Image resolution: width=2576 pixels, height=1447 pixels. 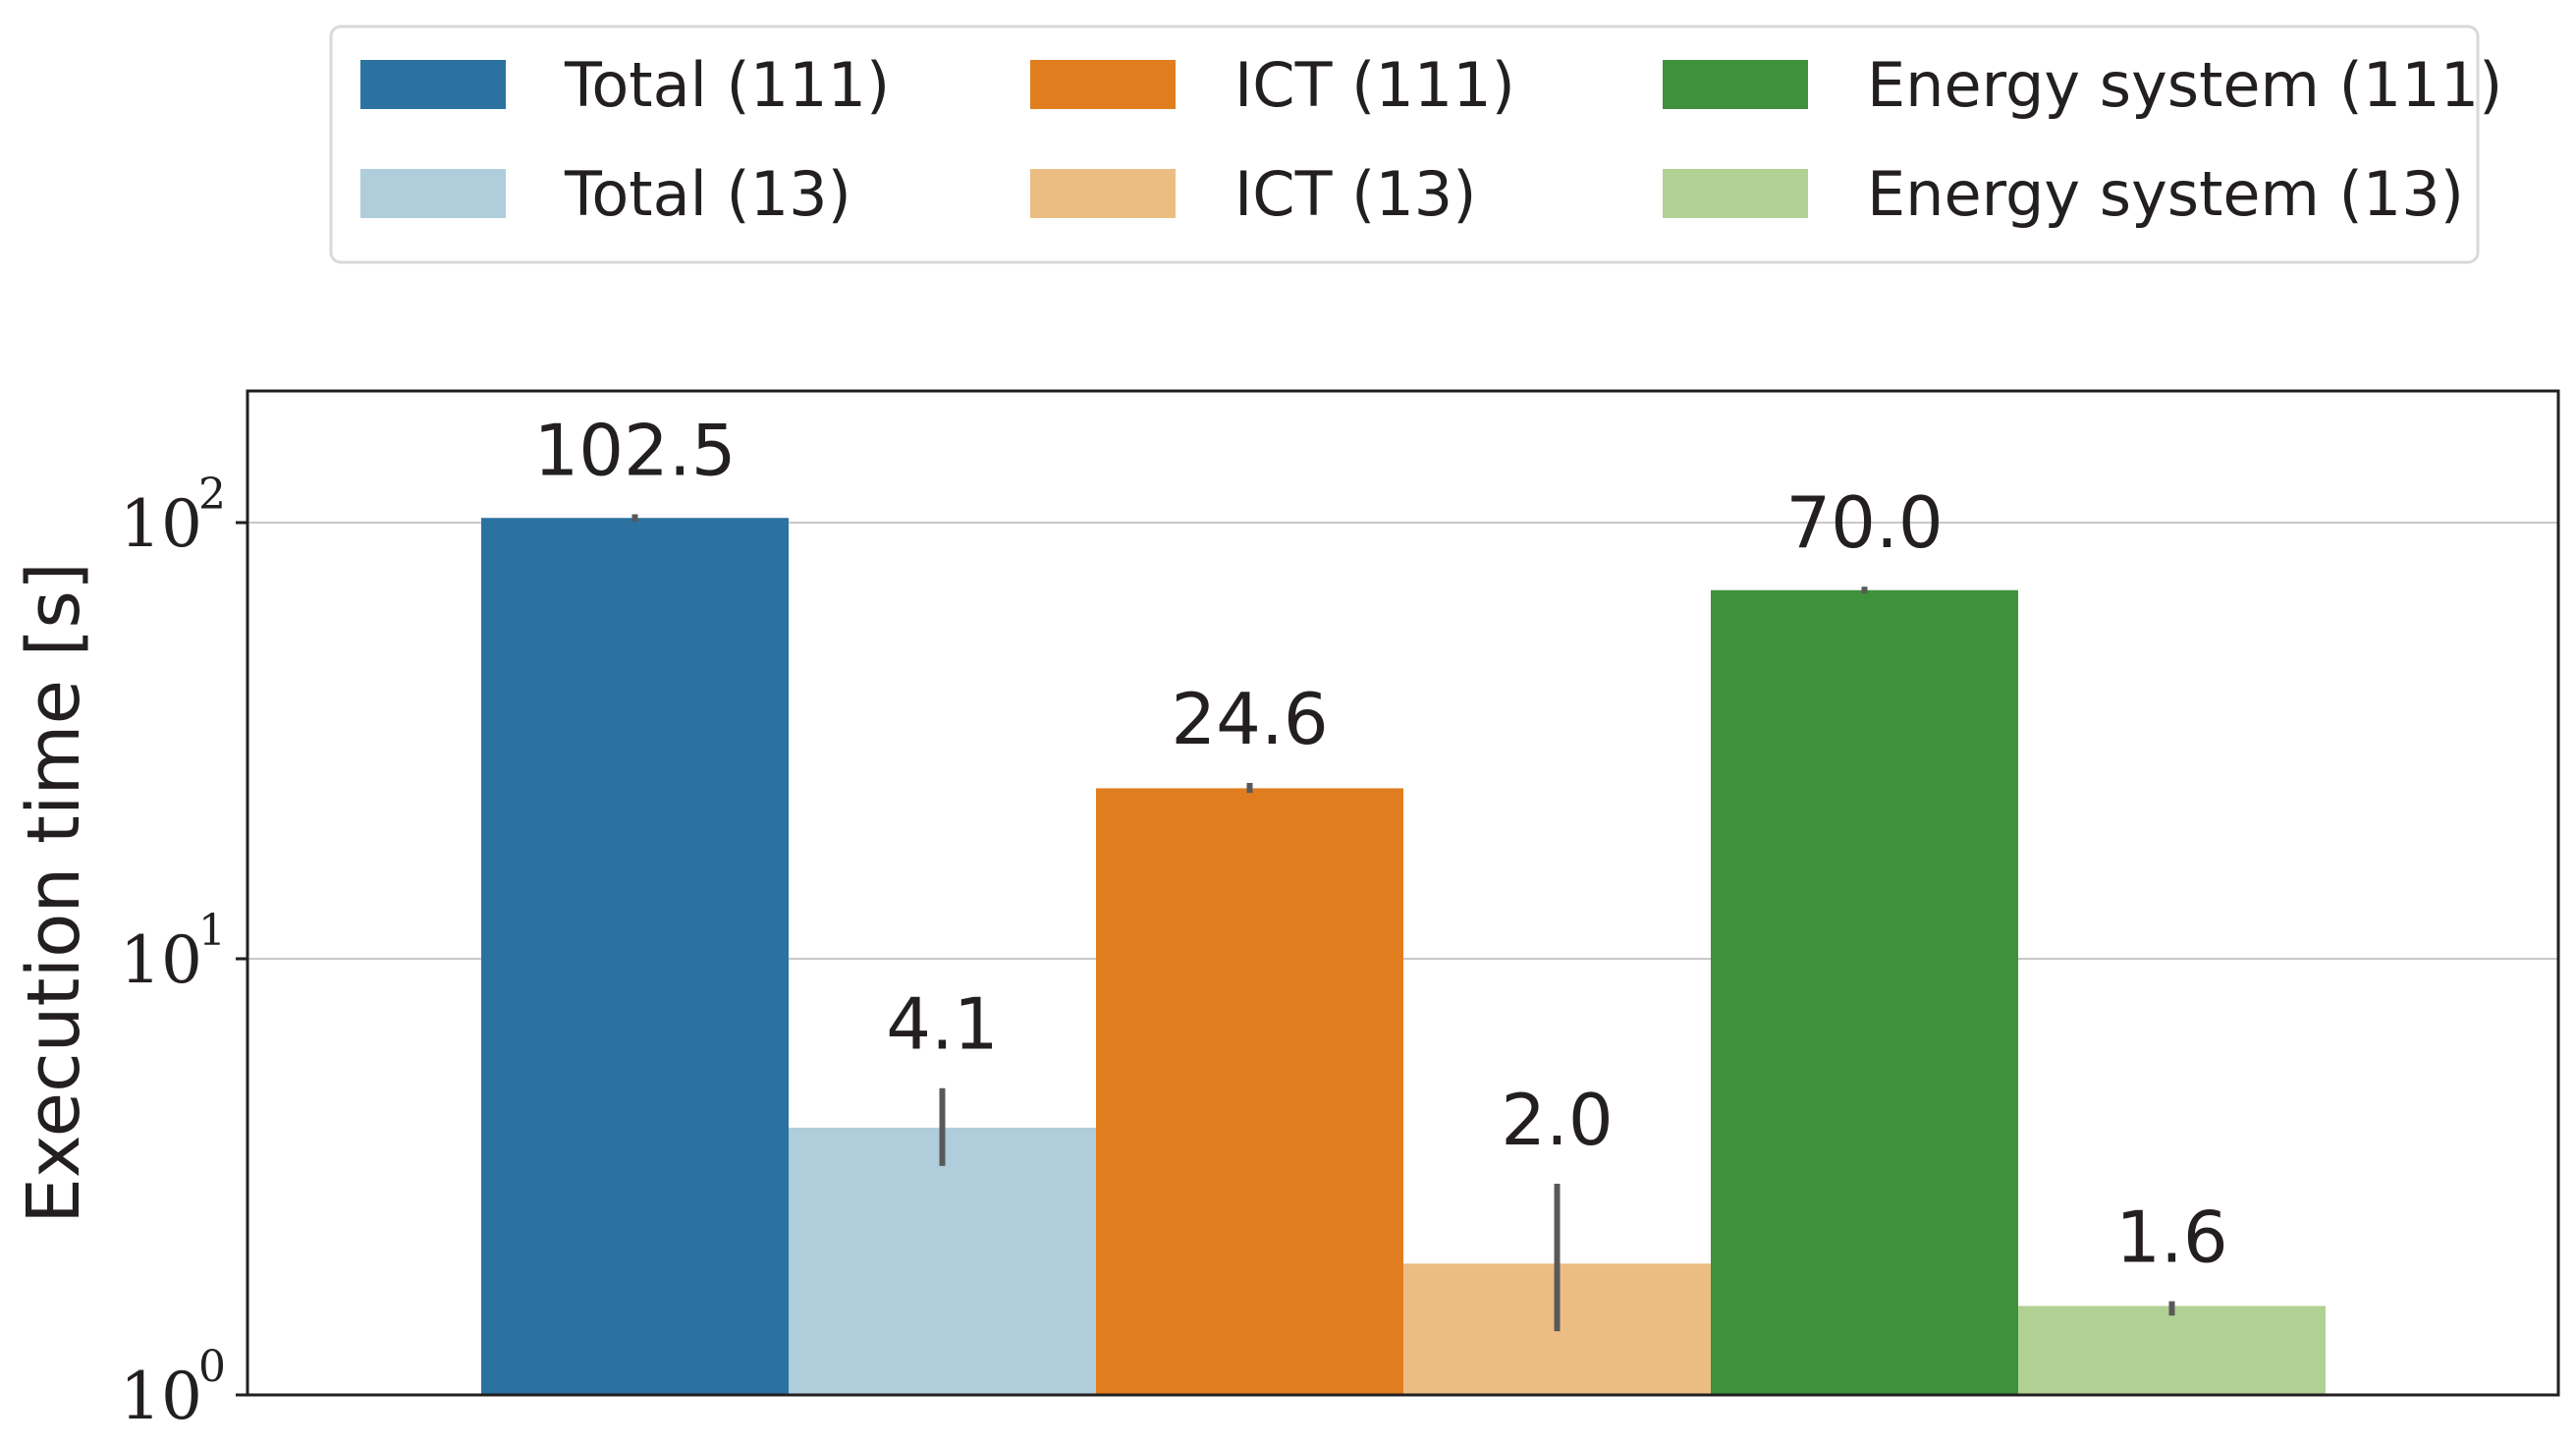 I want to click on y-tick-exponent: 0, so click(x=212, y=1367).